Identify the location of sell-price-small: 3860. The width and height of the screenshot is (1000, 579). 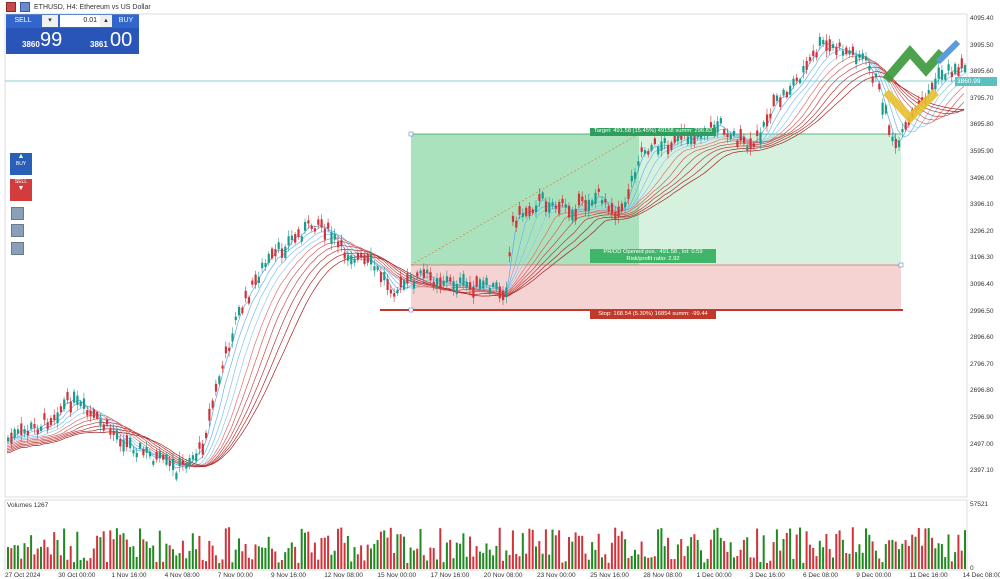
(31, 44).